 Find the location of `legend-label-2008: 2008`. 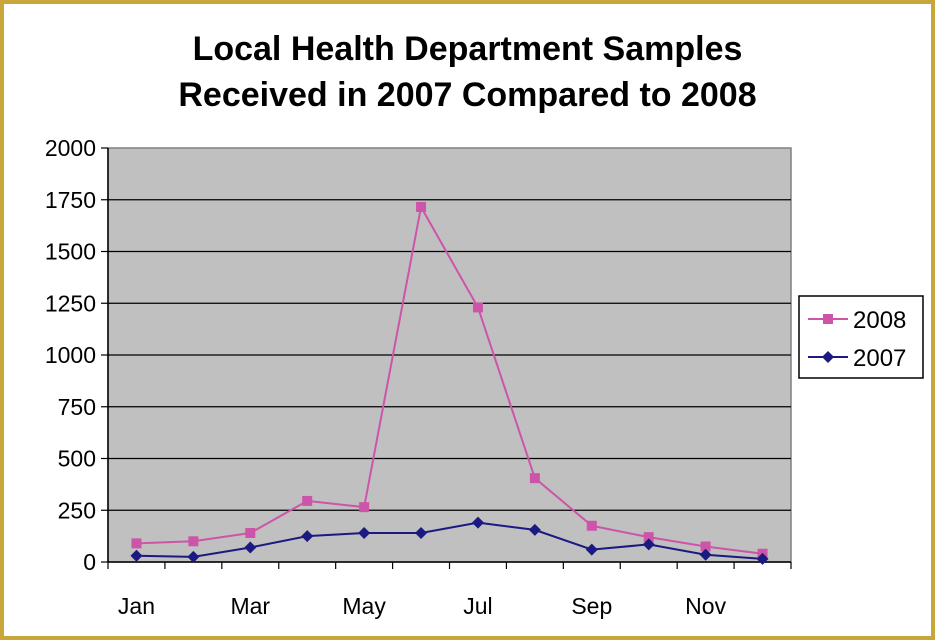

legend-label-2008: 2008 is located at coordinates (879, 320).